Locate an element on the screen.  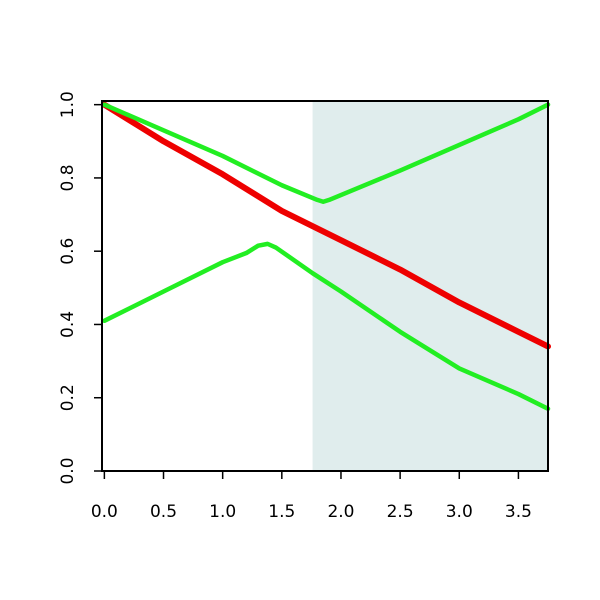
line is located at coordinates (326, 153).